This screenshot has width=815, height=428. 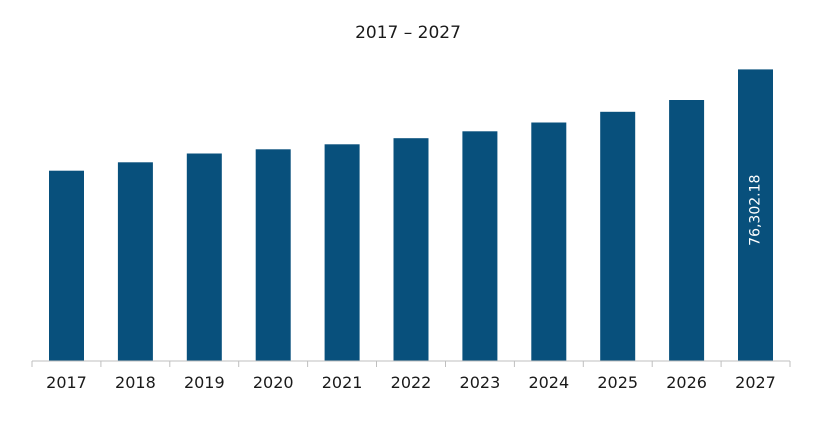 What do you see at coordinates (273, 382) in the screenshot?
I see `x-tick-label: 2020` at bounding box center [273, 382].